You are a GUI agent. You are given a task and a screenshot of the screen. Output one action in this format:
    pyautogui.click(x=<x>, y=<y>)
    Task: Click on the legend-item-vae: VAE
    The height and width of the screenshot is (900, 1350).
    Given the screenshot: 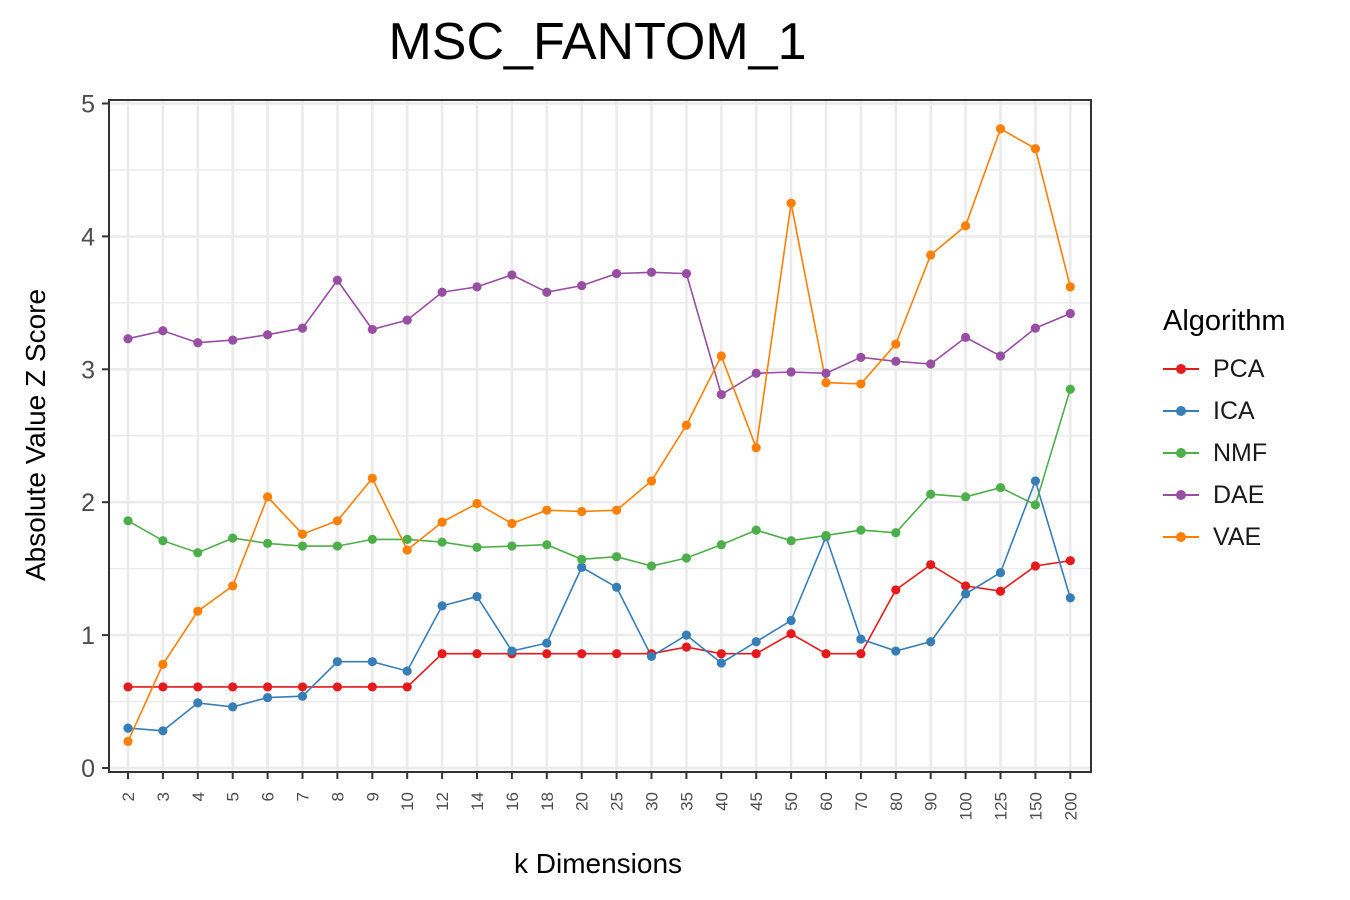 What is the action you would take?
    pyautogui.click(x=1224, y=537)
    